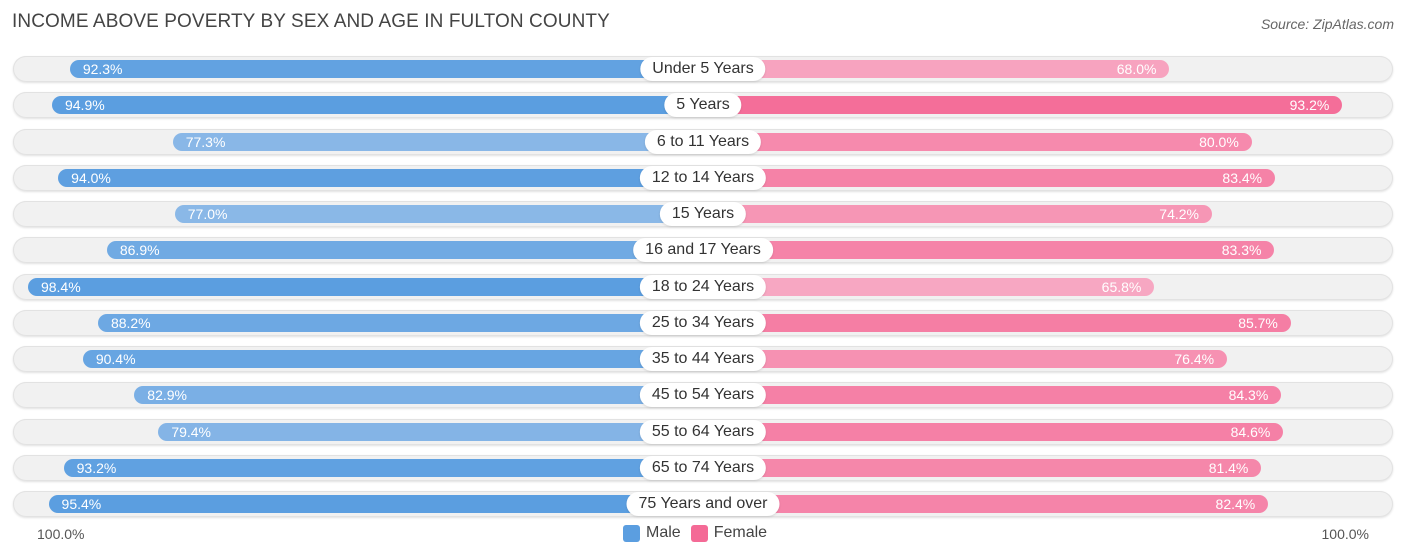 This screenshot has height=559, width=1406. What do you see at coordinates (703, 359) in the screenshot?
I see `category-label: 35 to 44 Years` at bounding box center [703, 359].